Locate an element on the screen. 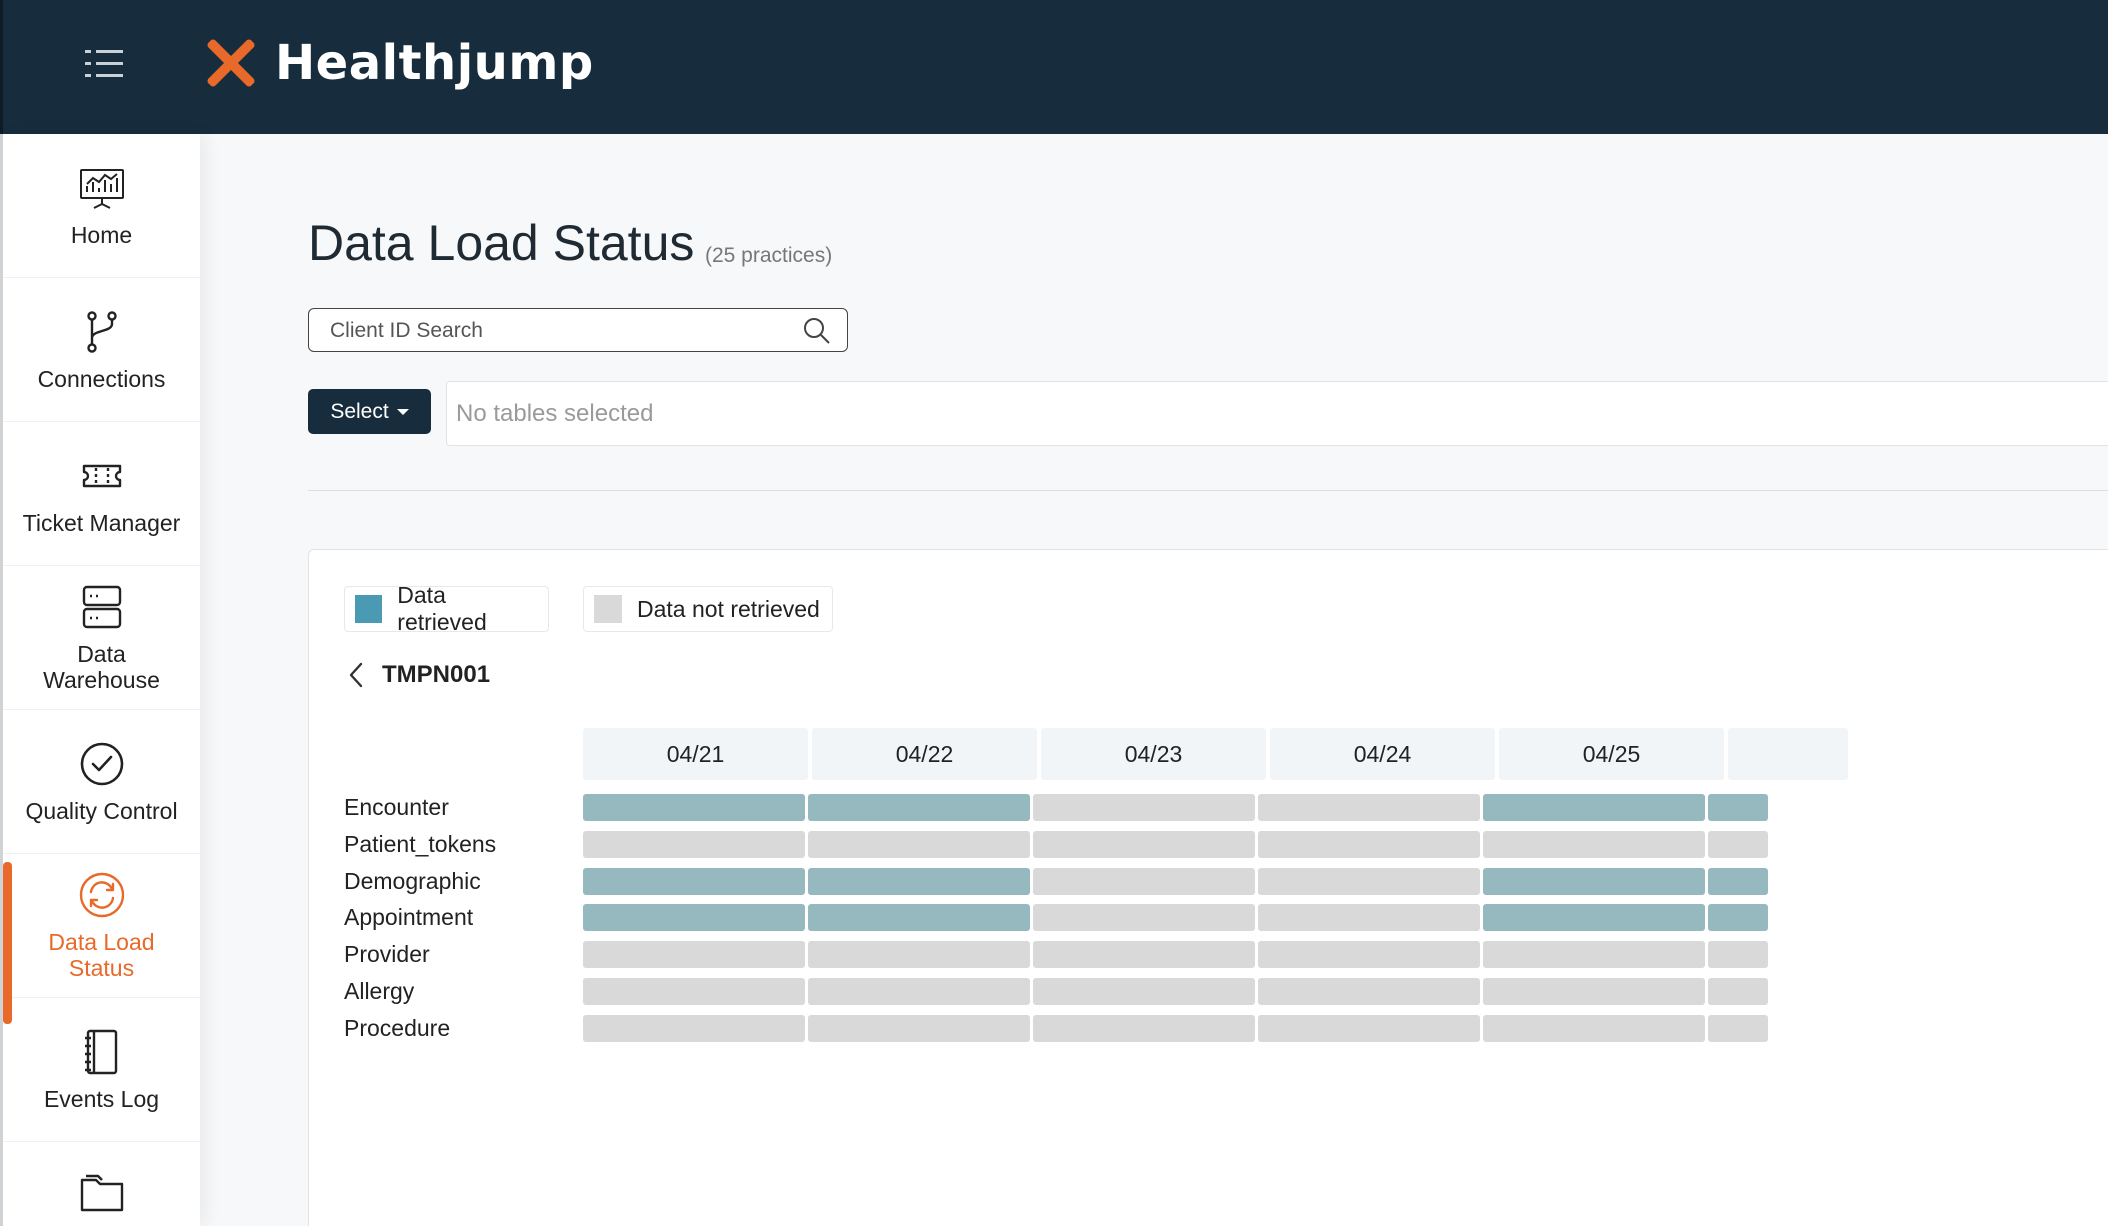 The width and height of the screenshot is (2108, 1226). menu-toggle-icon is located at coordinates (105, 64).